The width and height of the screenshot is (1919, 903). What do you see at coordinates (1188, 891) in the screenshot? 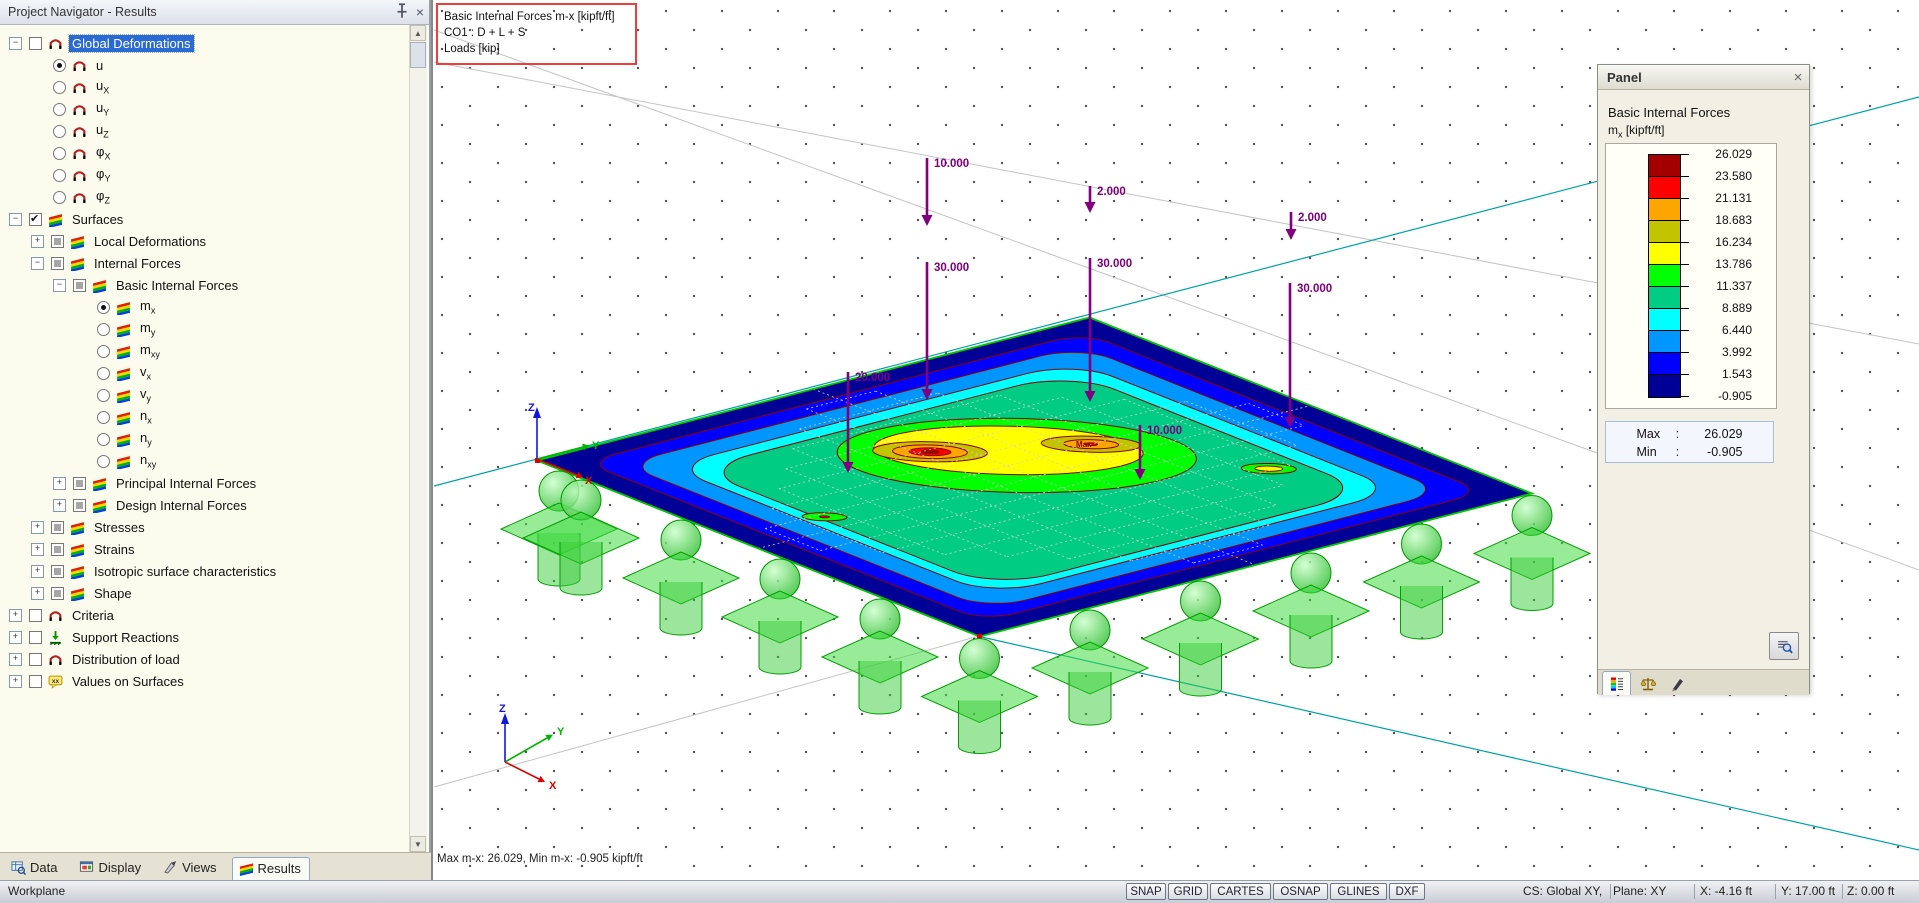
I see `toggle-grid: GRID` at bounding box center [1188, 891].